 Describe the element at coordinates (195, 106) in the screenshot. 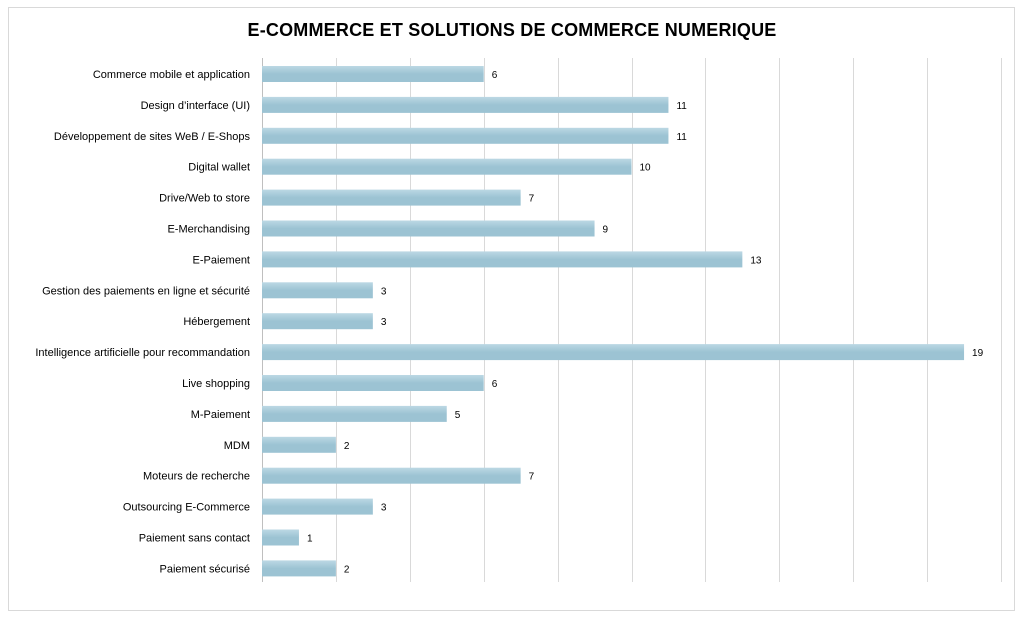

I see `category-label: Design d’interface (UI)` at that location.